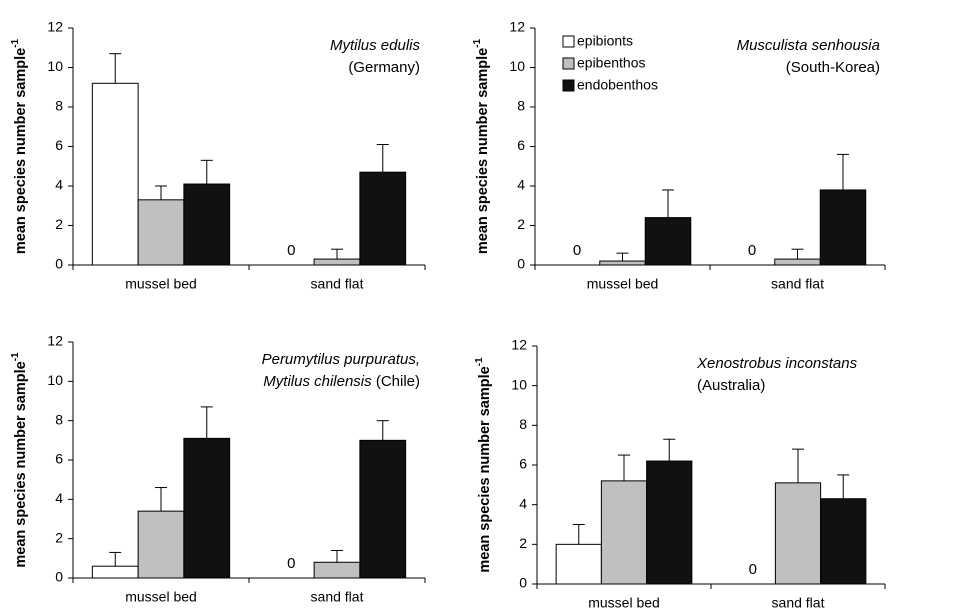  I want to click on annotation: Mytilus edulis, so click(375, 45).